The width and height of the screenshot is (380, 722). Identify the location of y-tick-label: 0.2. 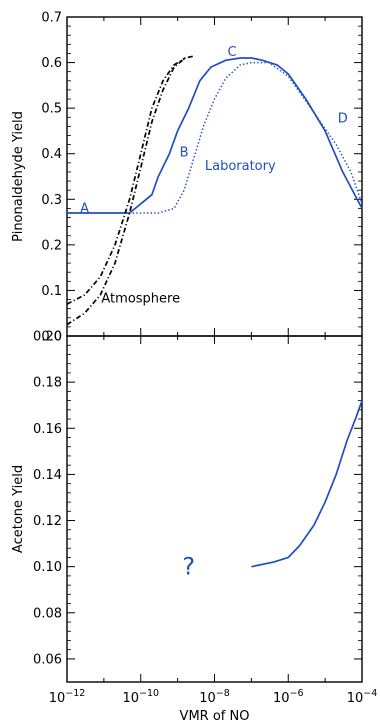
(51, 245).